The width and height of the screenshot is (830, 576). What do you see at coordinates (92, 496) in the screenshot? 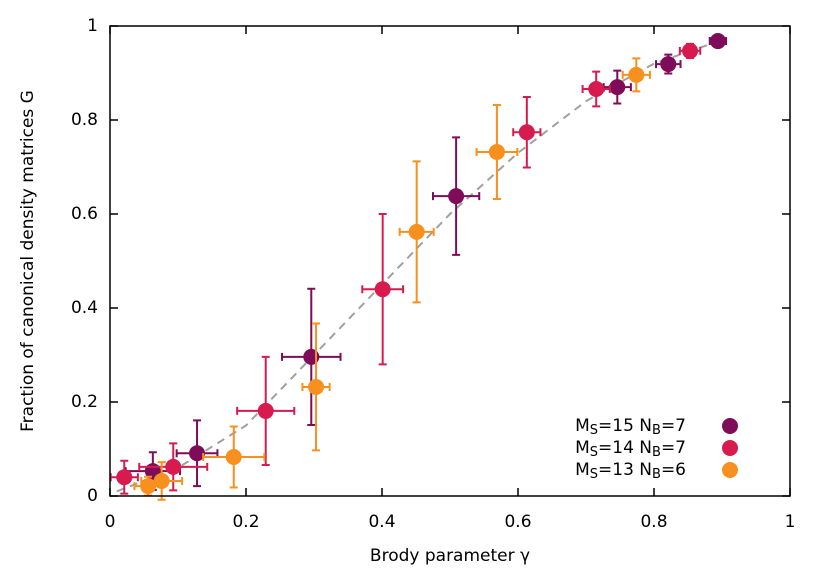
I see `y-tick-label: 0` at bounding box center [92, 496].